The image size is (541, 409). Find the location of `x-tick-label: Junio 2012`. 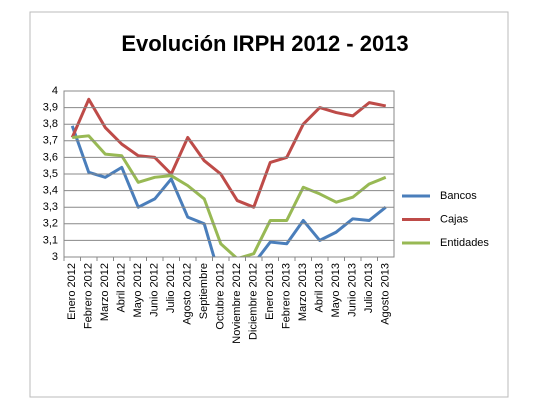

x-tick-label: Junio 2012 is located at coordinates (155, 290).